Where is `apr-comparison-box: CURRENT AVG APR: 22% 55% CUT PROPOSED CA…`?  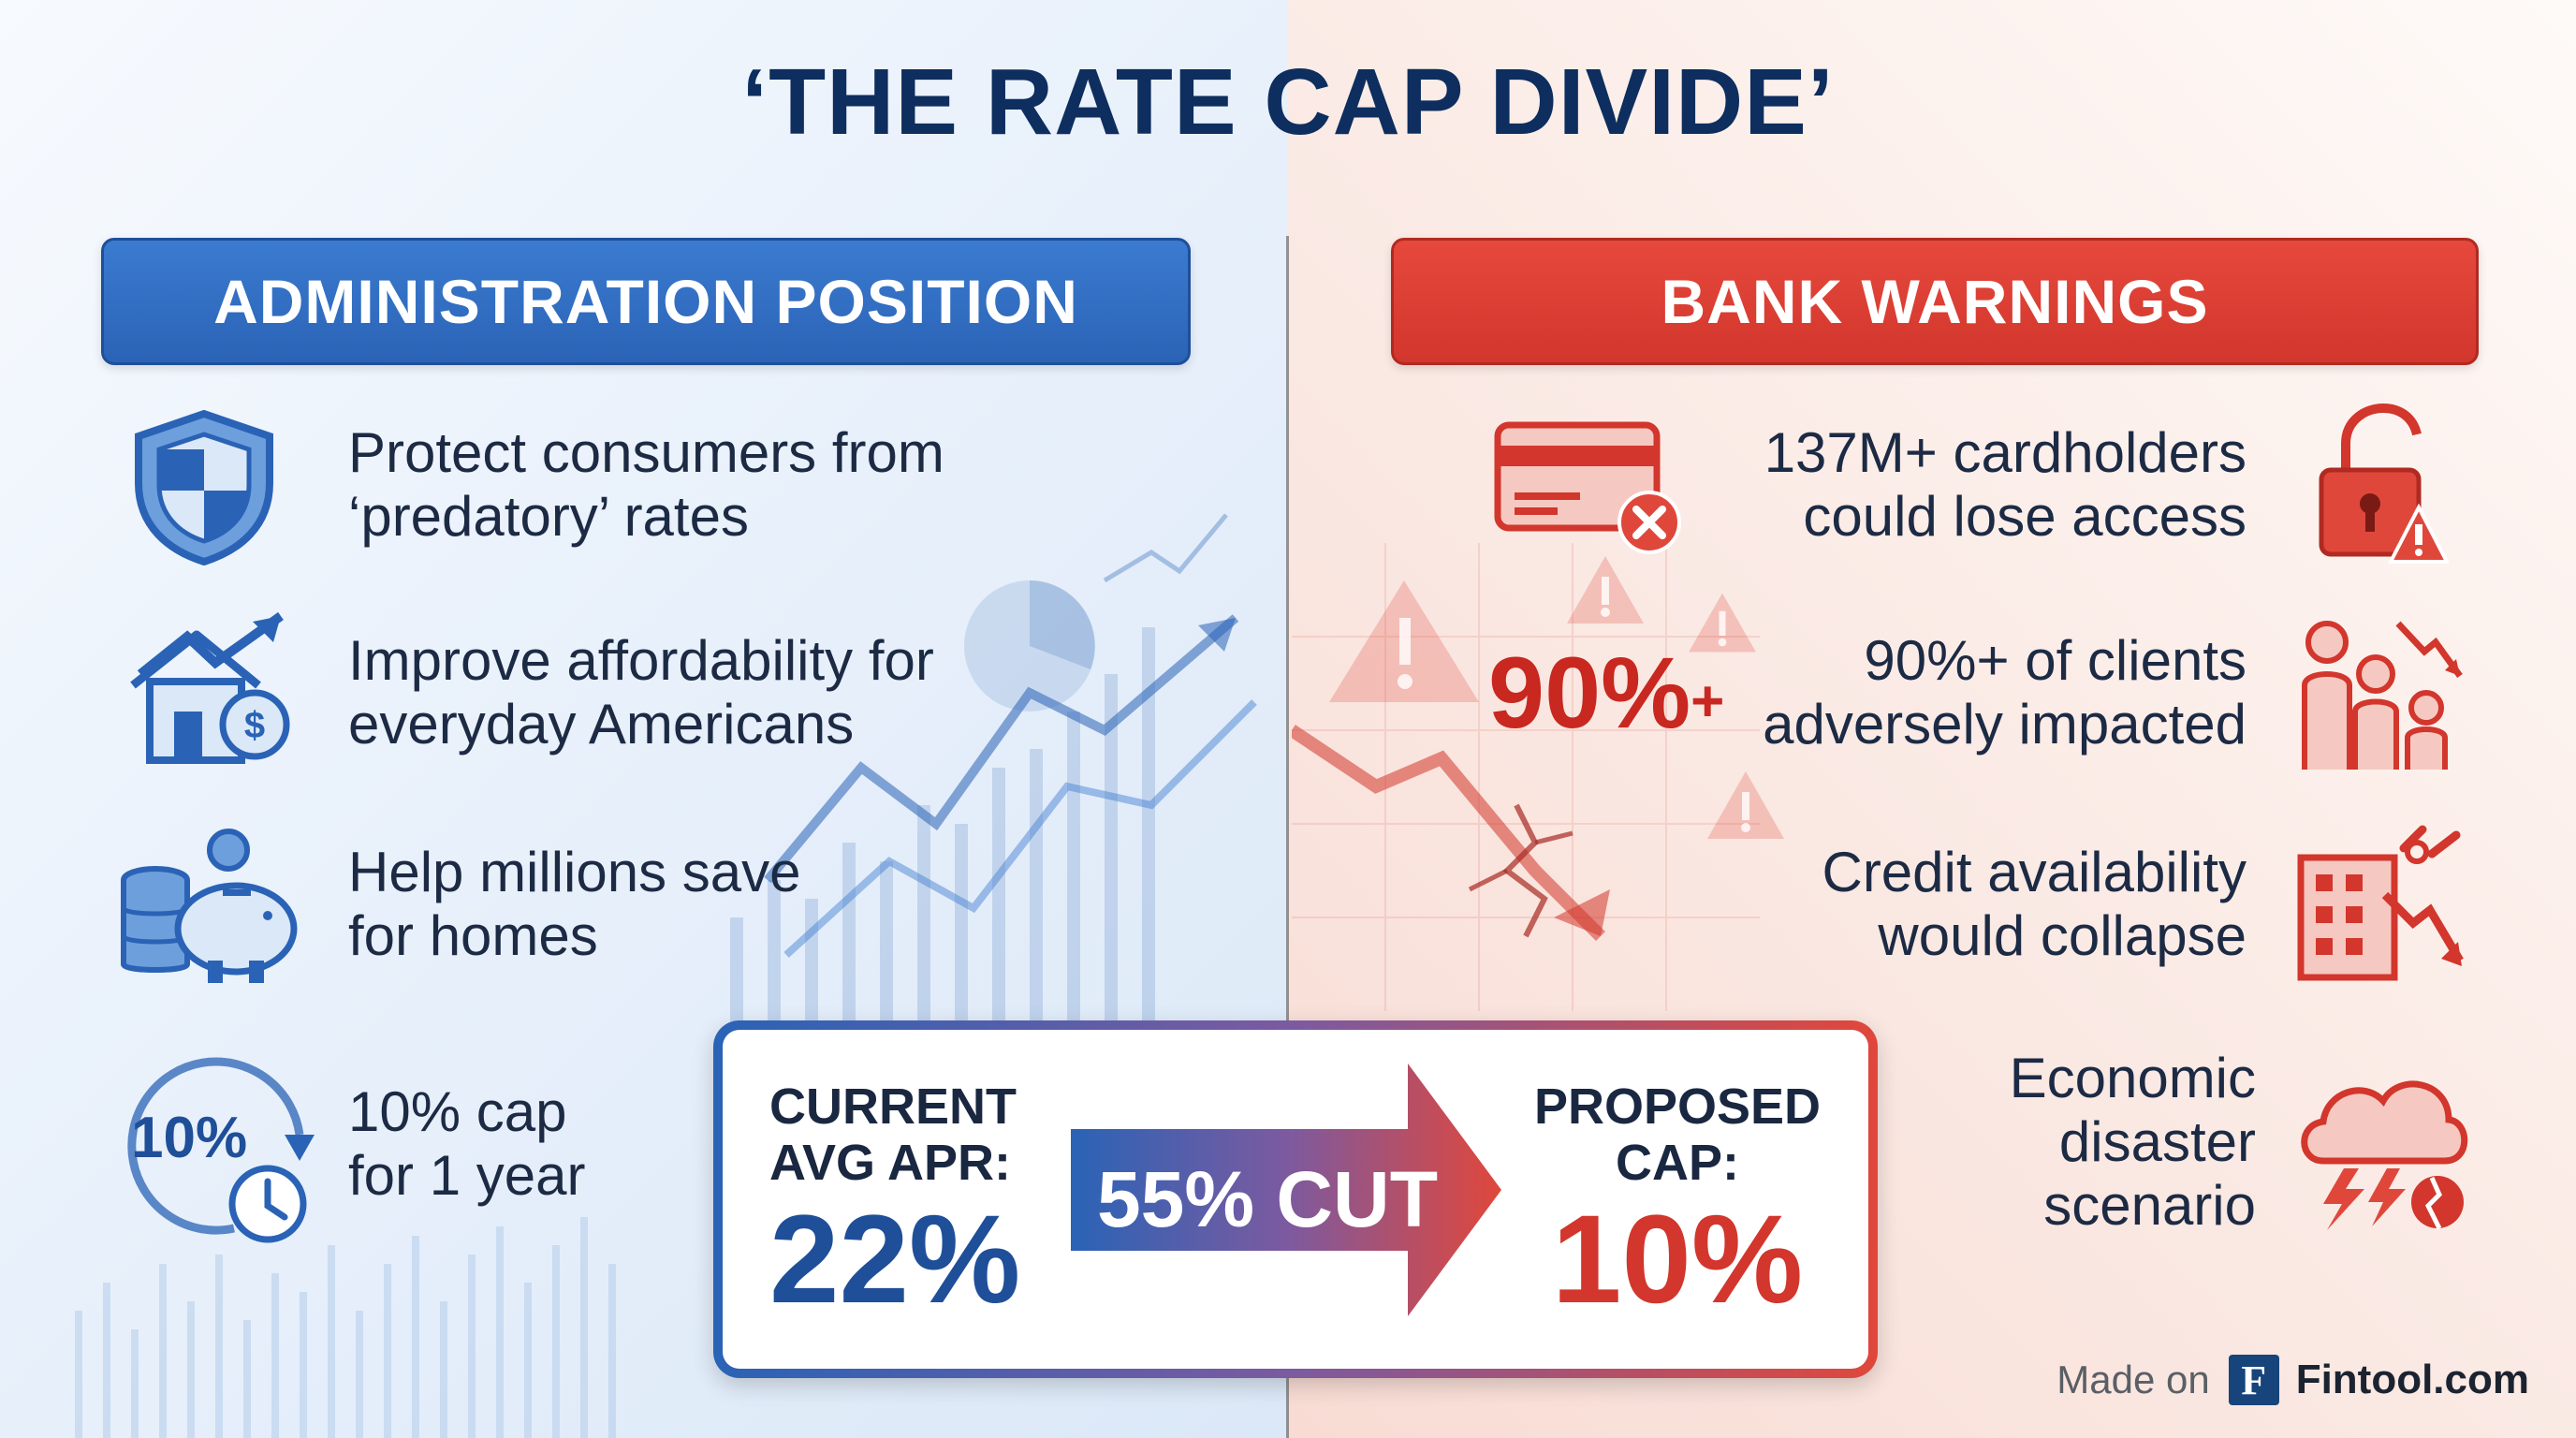
apr-comparison-box: CURRENT AVG APR: 22% 55% CUT PROPOSED CA… is located at coordinates (1295, 1199).